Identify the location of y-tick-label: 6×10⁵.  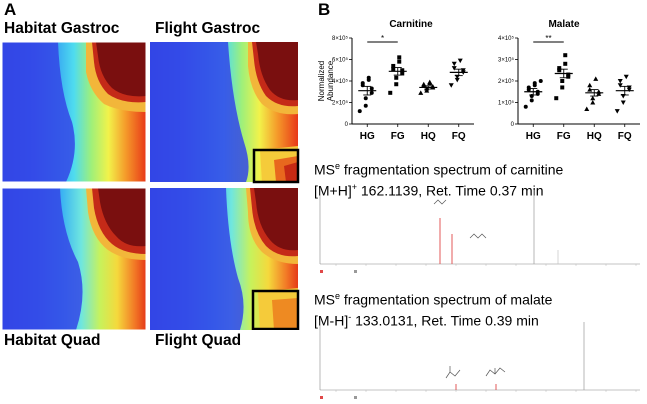
(340, 60).